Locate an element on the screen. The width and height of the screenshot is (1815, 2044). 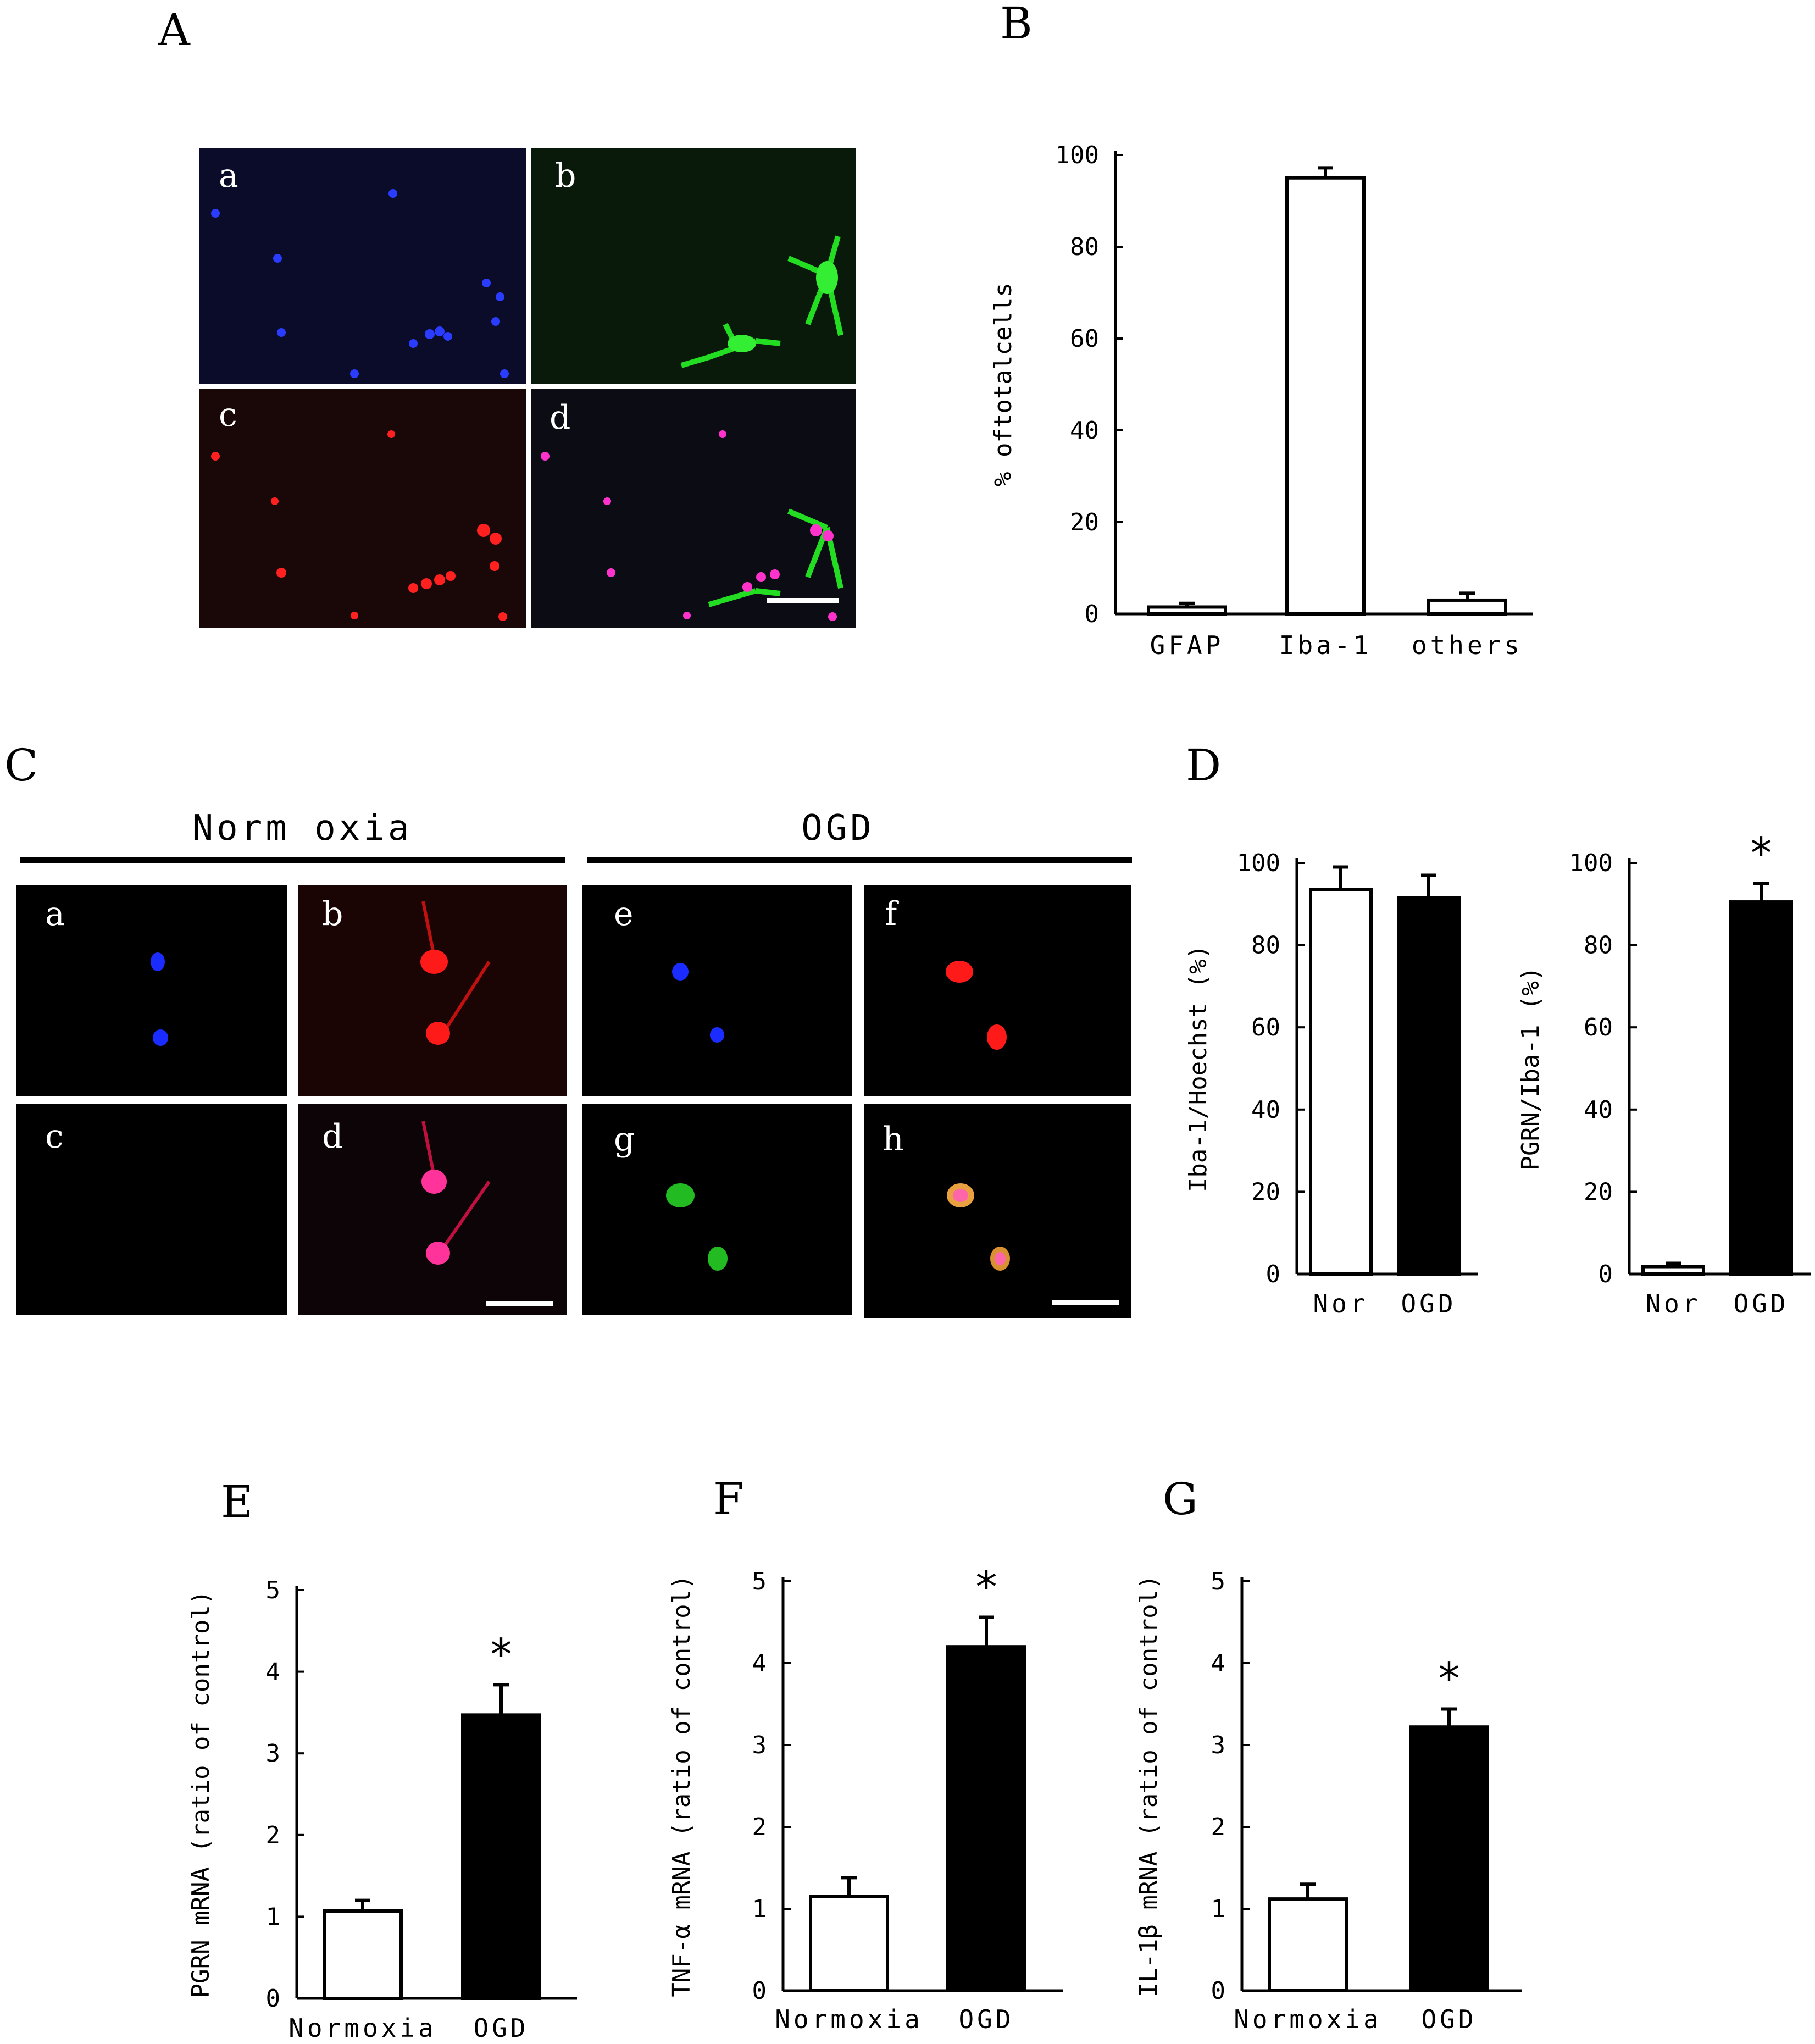
subpanel-label-b: b is located at coordinates (565, 176).